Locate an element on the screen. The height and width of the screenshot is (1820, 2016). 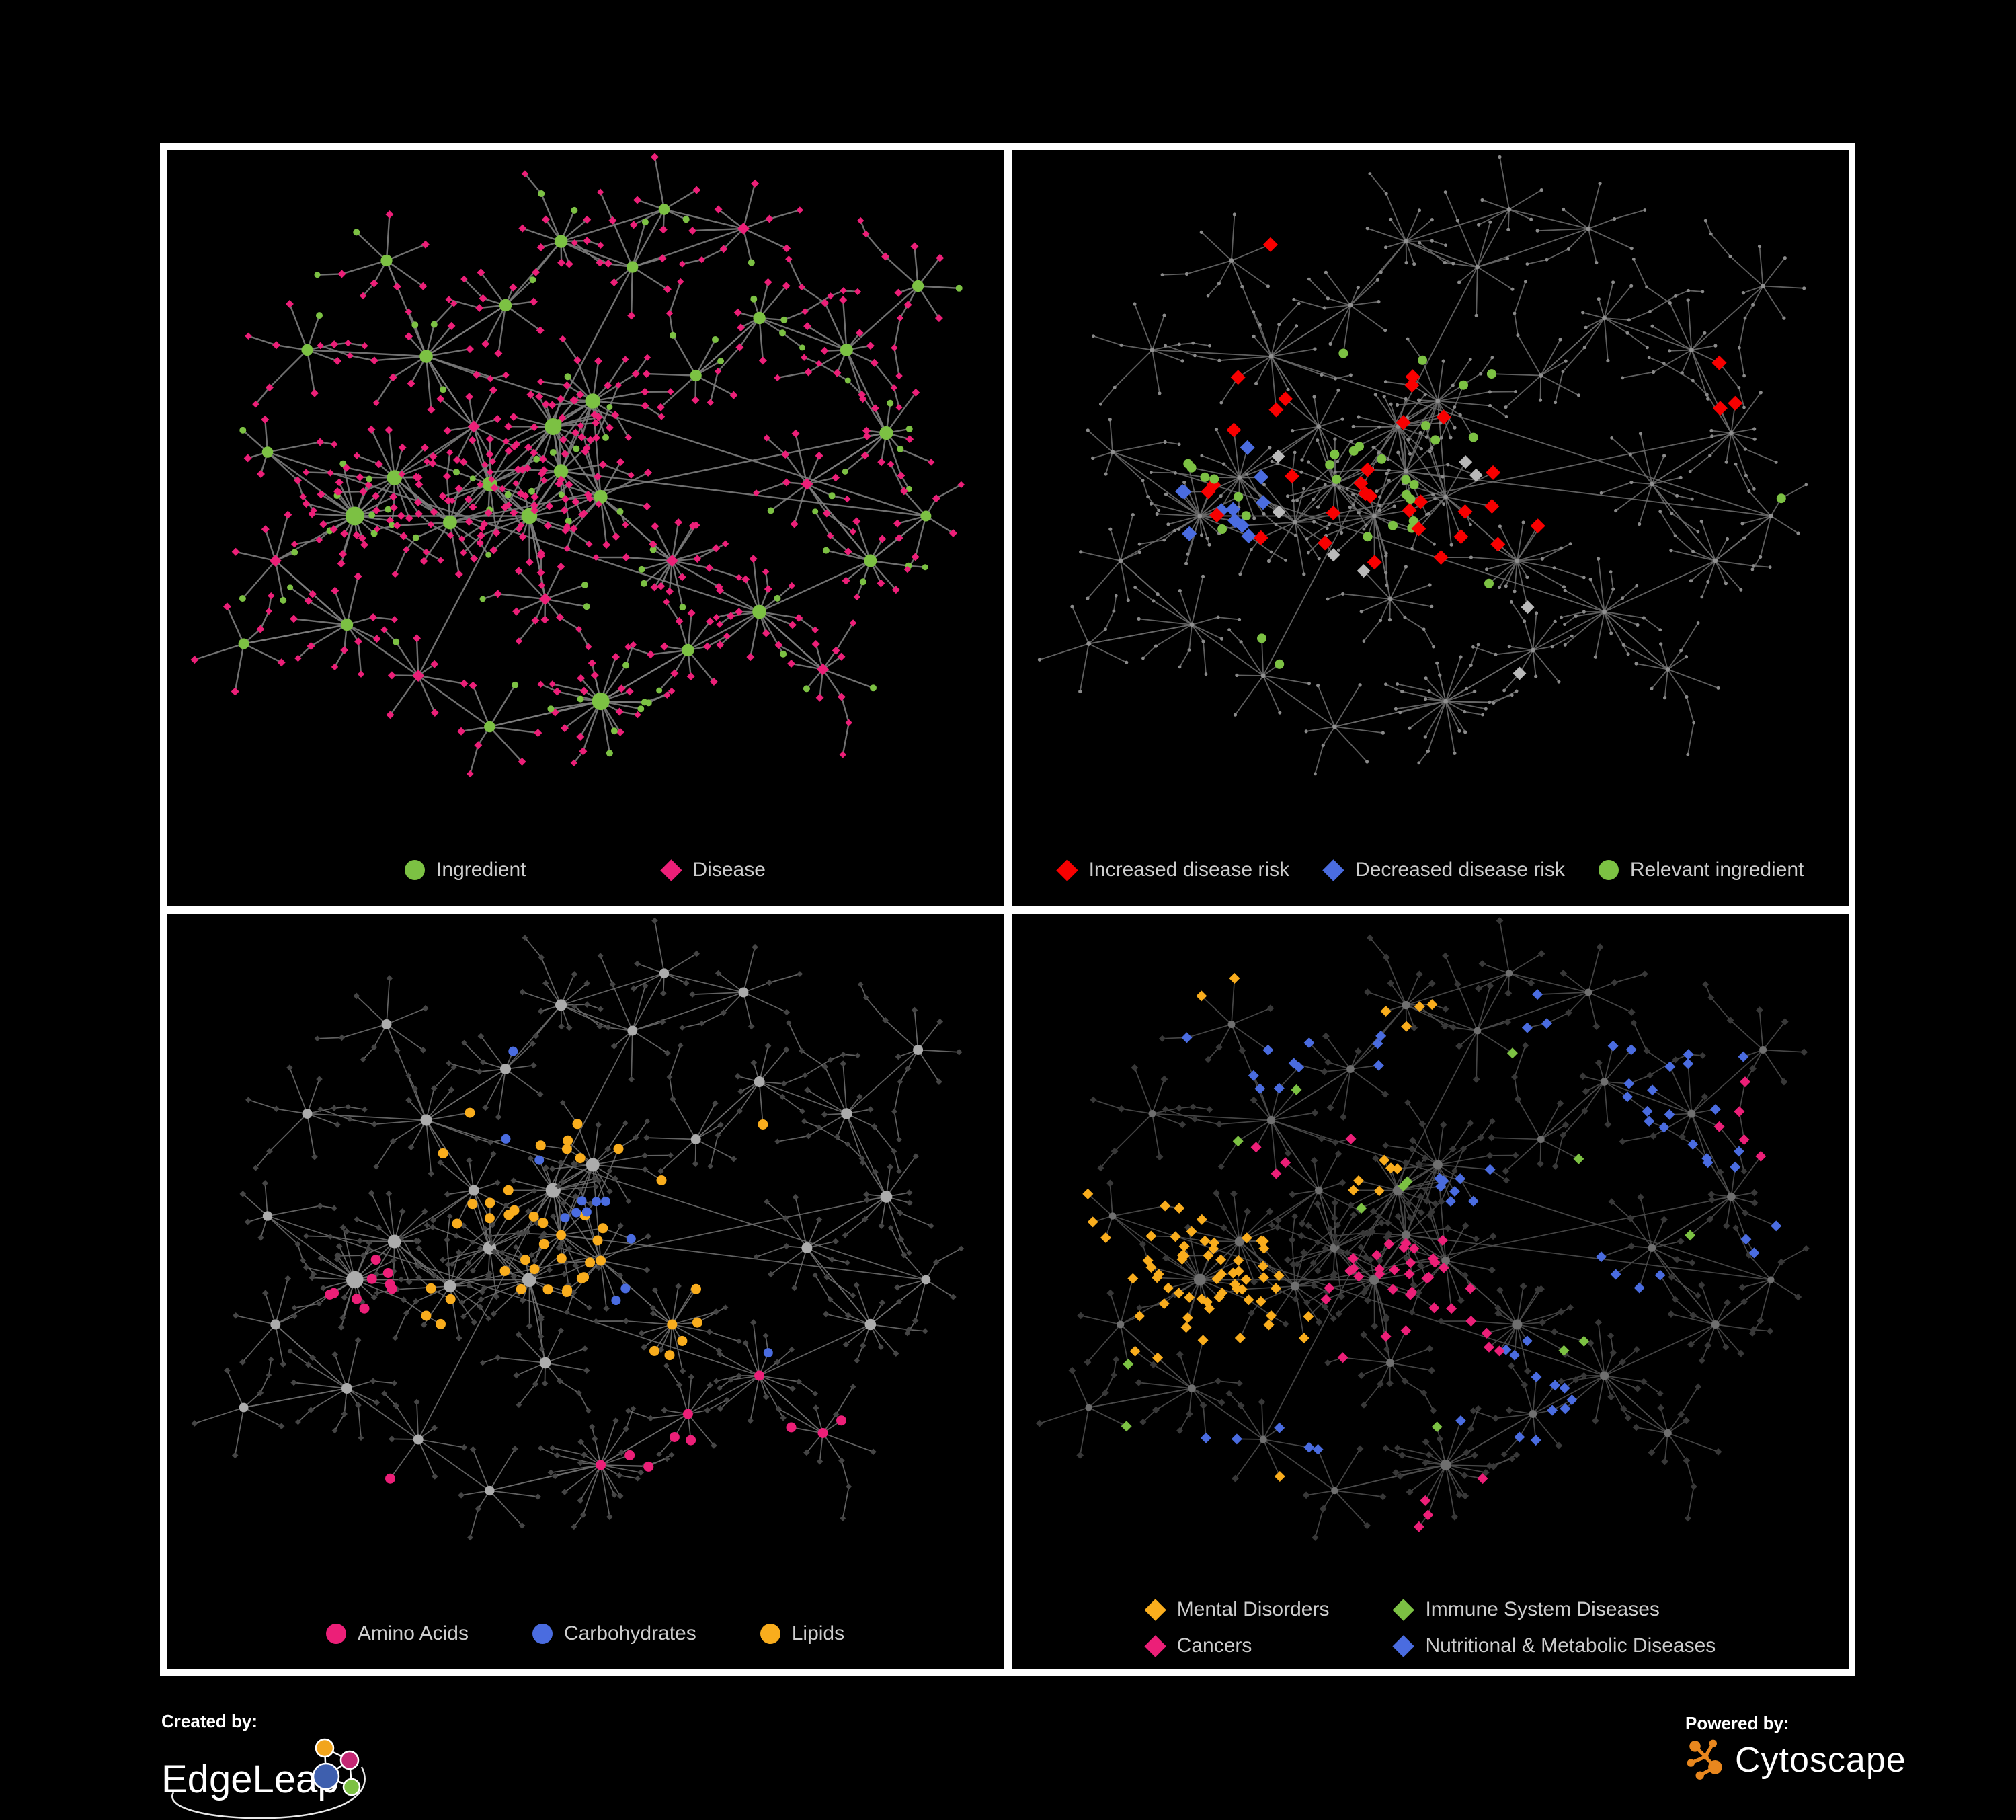
legend-nutrient-classes: Amino Acids Carbohydrates Lipids is located at coordinates (585, 1633).